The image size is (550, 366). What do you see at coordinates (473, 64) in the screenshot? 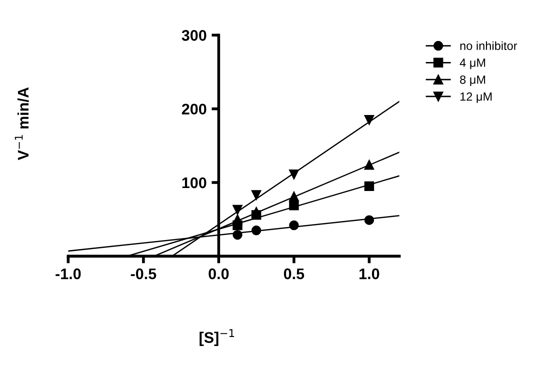
I see `legend-label: 4 μM` at bounding box center [473, 64].